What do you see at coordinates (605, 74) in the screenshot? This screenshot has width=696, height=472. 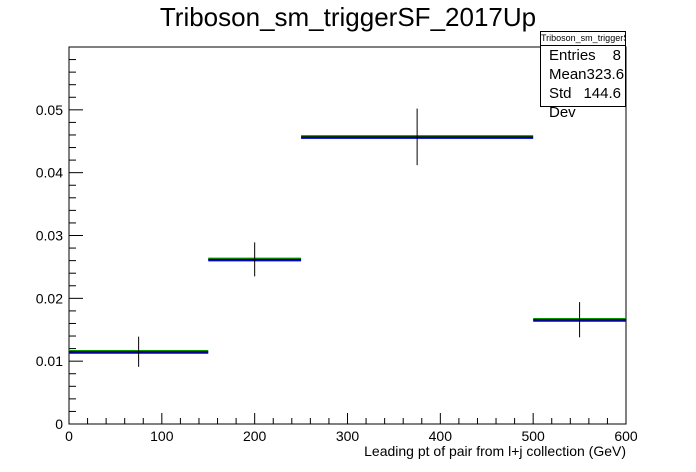 I see `stats-value: 323.6` at bounding box center [605, 74].